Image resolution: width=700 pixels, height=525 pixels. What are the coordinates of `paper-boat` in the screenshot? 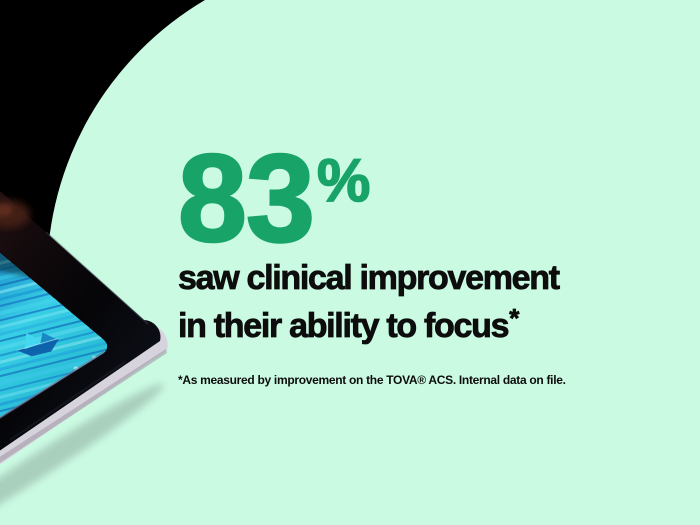 It's located at (38, 344).